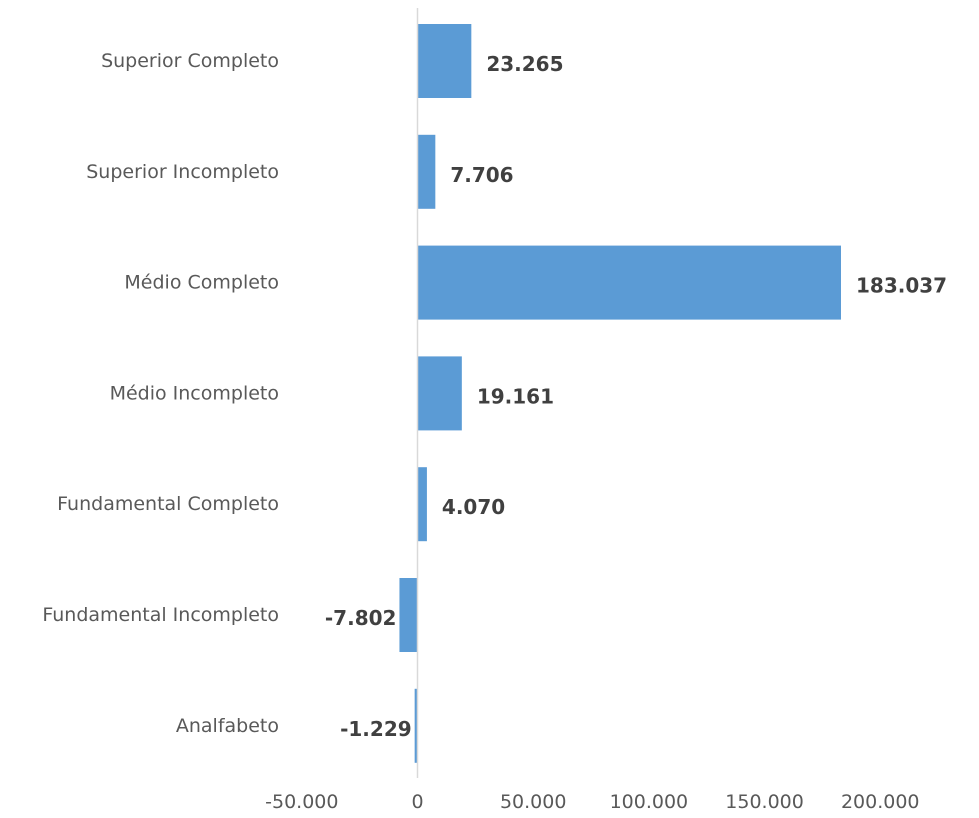 Image resolution: width=979 pixels, height=818 pixels. What do you see at coordinates (473, 507) in the screenshot?
I see `data-label-fundamental-completo: 4.070` at bounding box center [473, 507].